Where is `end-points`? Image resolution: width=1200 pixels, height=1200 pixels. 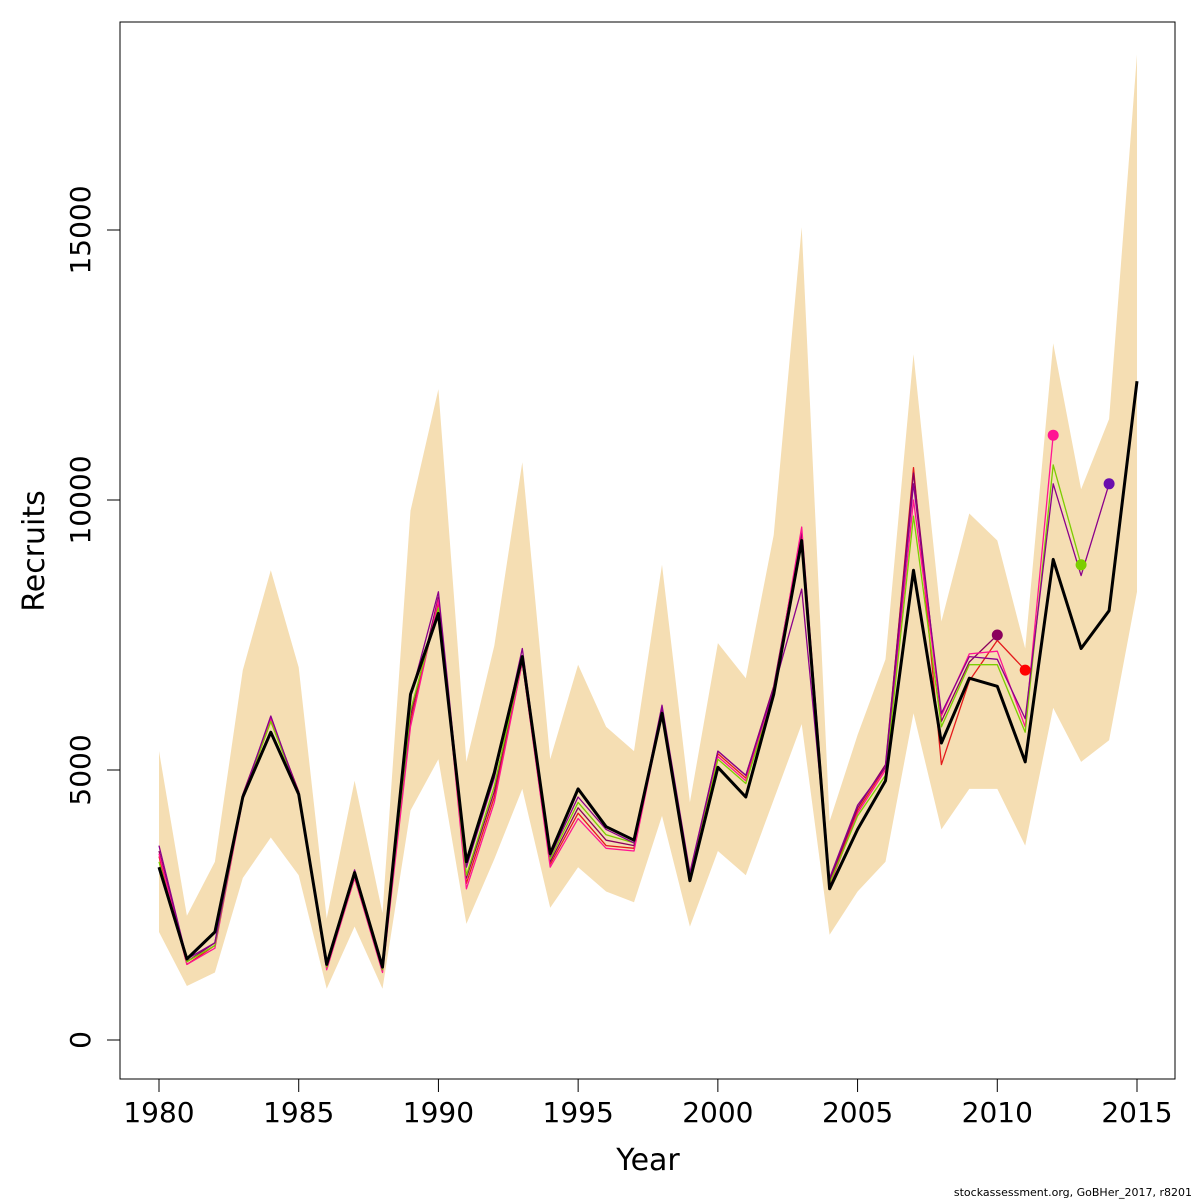
end-points is located at coordinates (1053, 552).